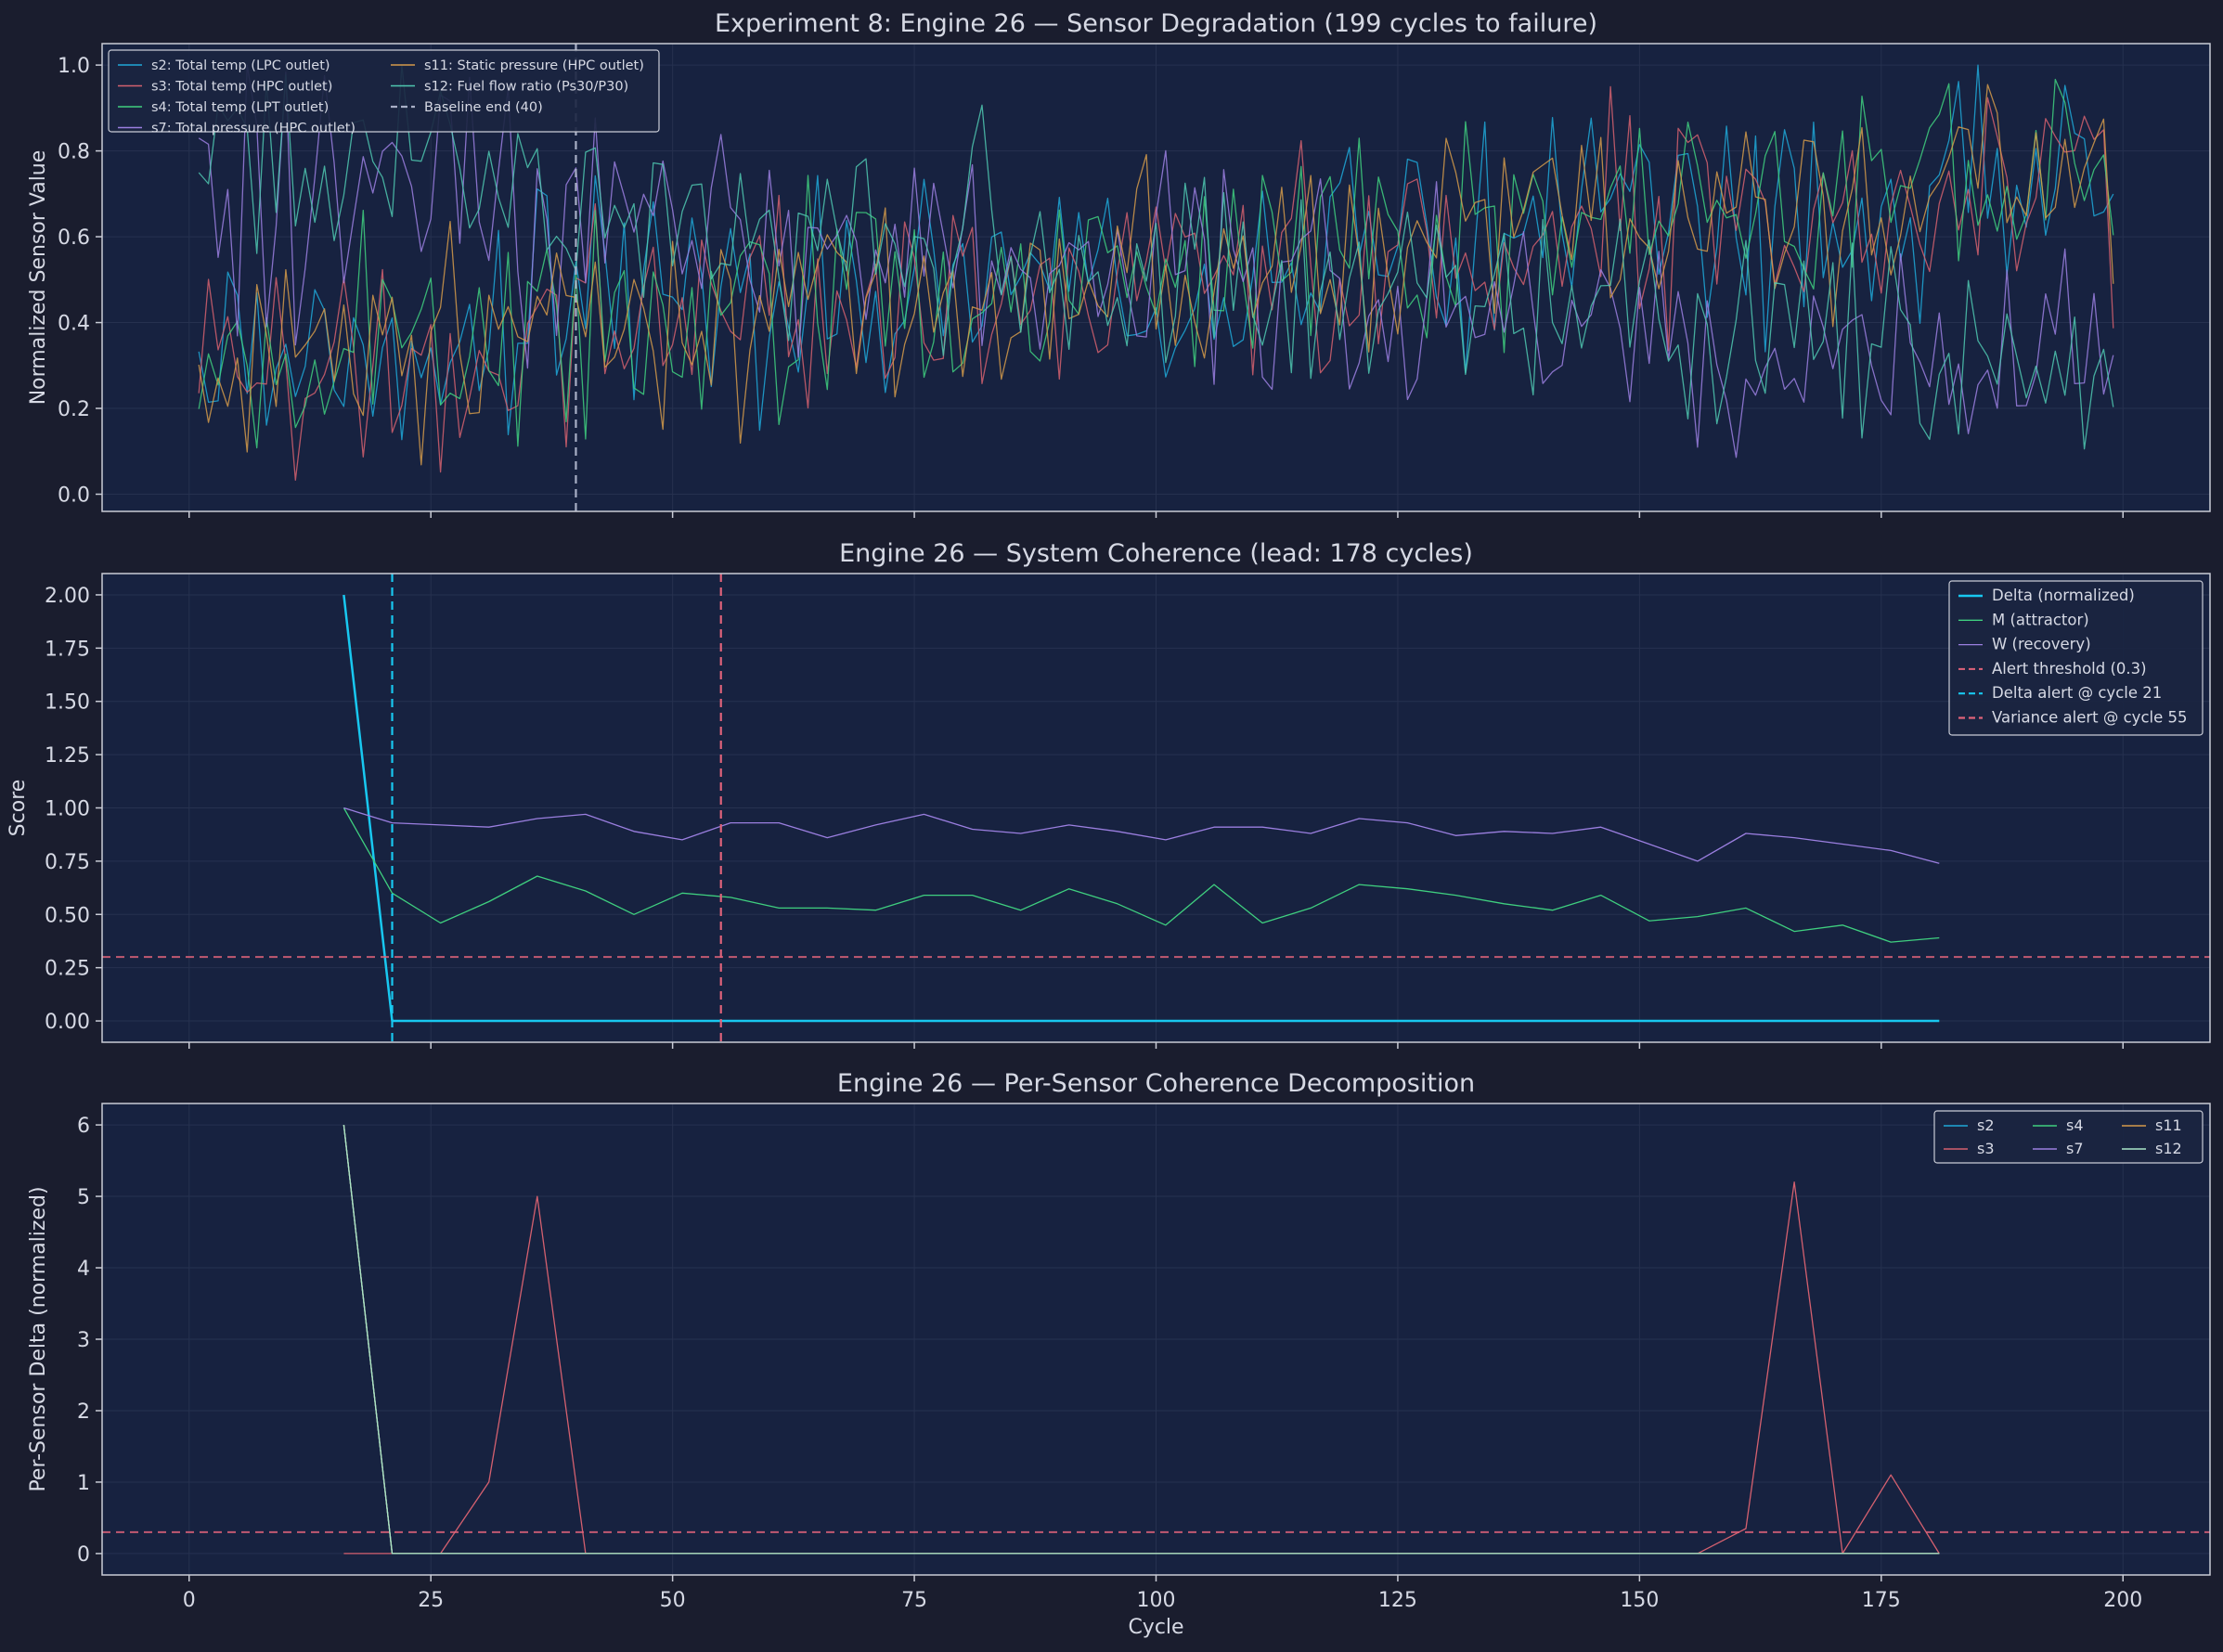 This screenshot has height=1652, width=2223. I want to click on legend-item: s11, so click(2152, 1125).